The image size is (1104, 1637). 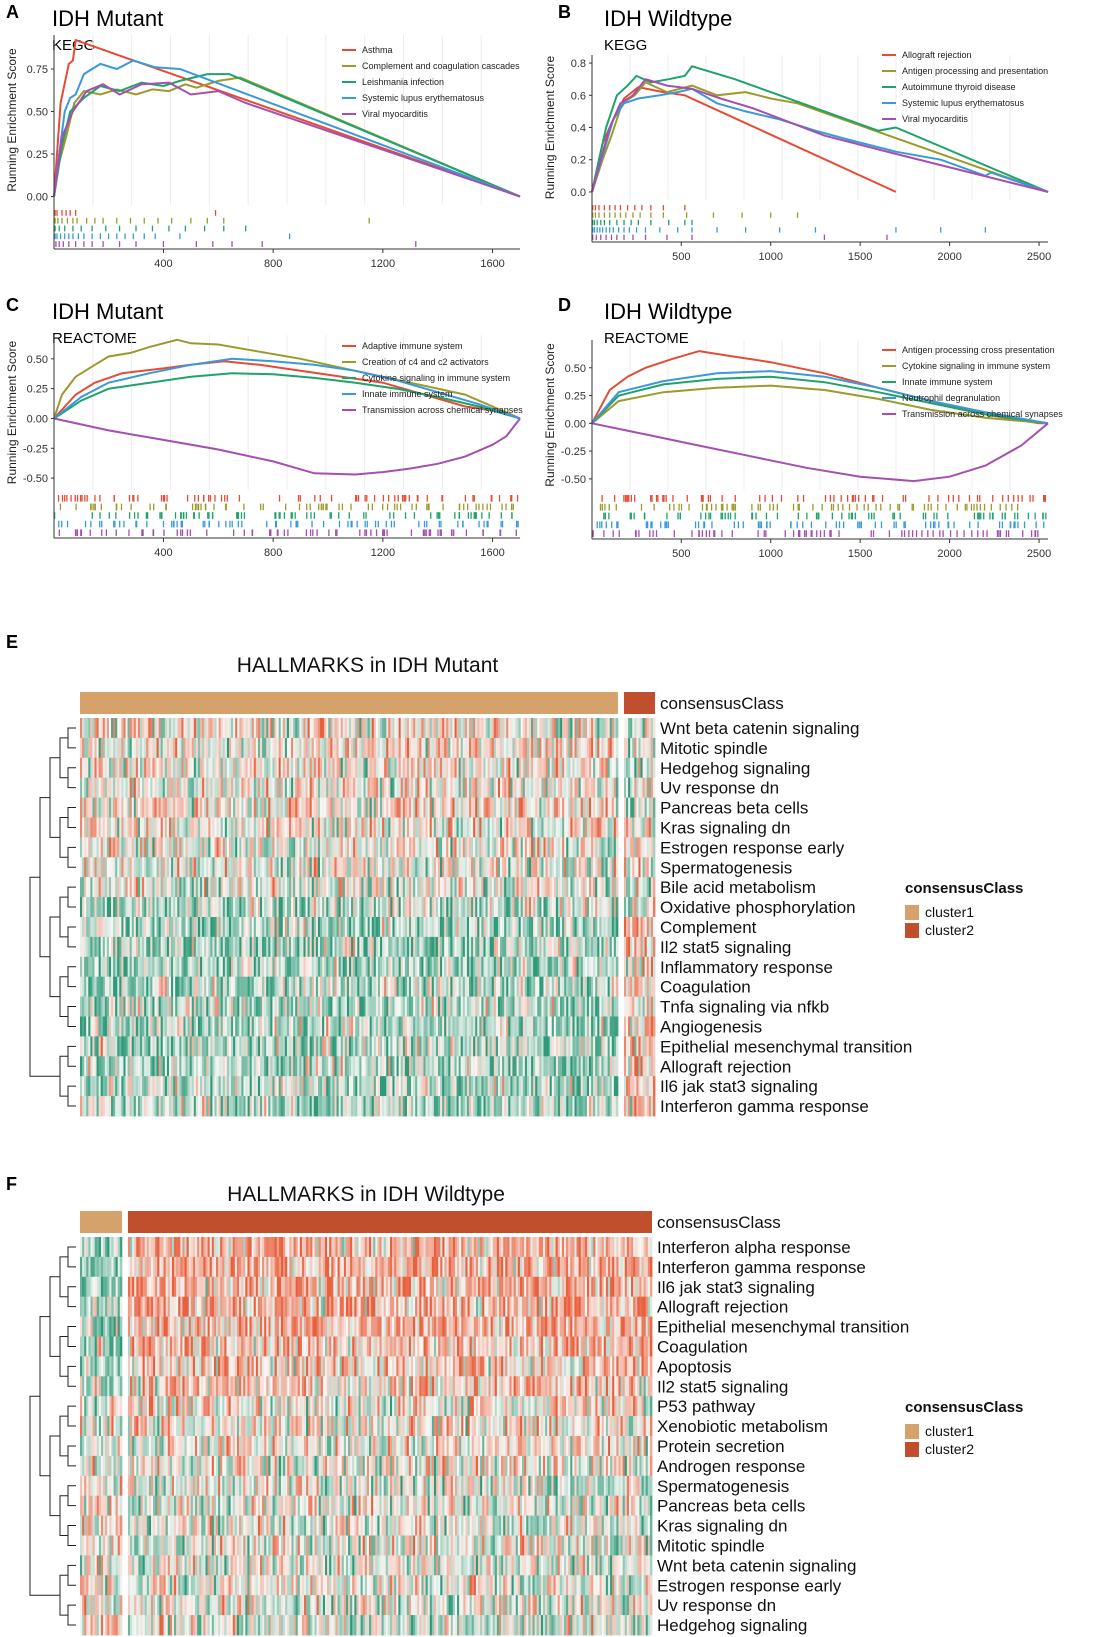 What do you see at coordinates (625, 45) in the screenshot?
I see `panel-subtitle: KEGG` at bounding box center [625, 45].